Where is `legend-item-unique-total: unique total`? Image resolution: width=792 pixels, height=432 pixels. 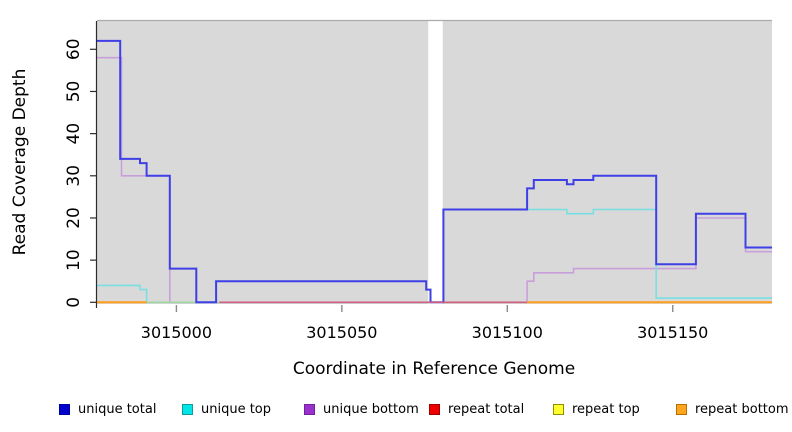 legend-item-unique-total: unique total is located at coordinates (107, 409).